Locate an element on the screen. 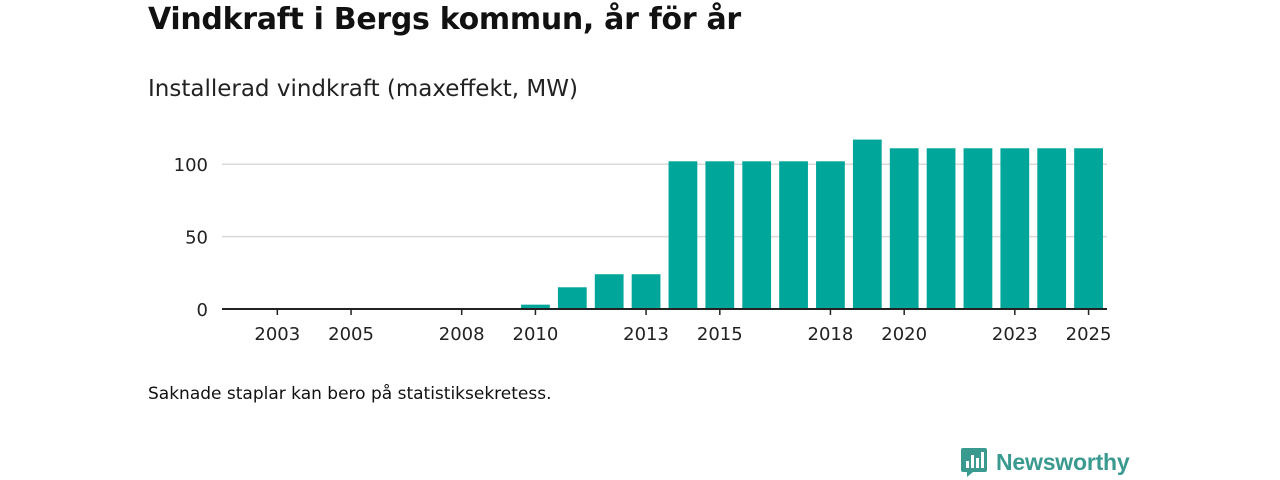 This screenshot has height=480, width=1280. bar-2019 is located at coordinates (867, 224).